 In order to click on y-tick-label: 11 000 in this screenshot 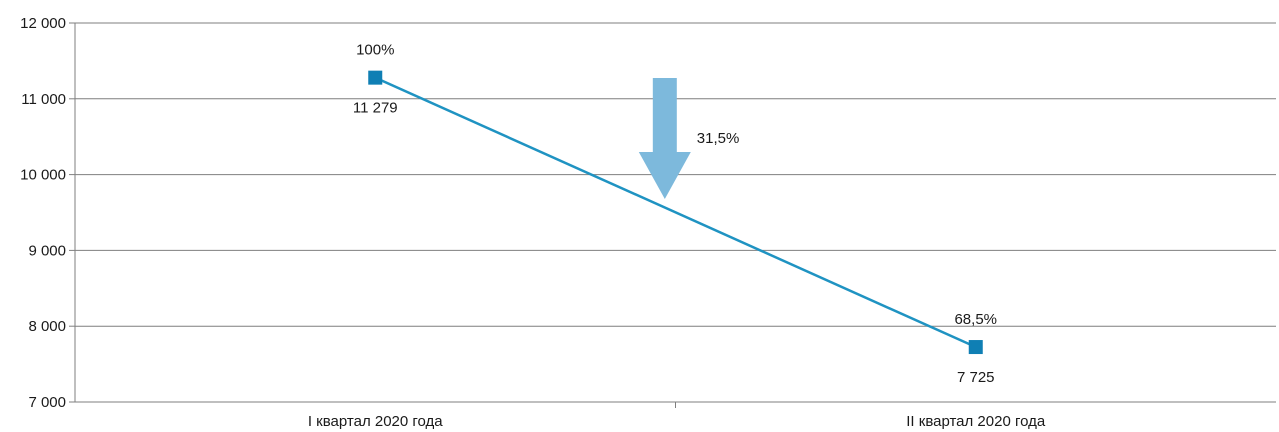, I will do `click(43, 99)`.